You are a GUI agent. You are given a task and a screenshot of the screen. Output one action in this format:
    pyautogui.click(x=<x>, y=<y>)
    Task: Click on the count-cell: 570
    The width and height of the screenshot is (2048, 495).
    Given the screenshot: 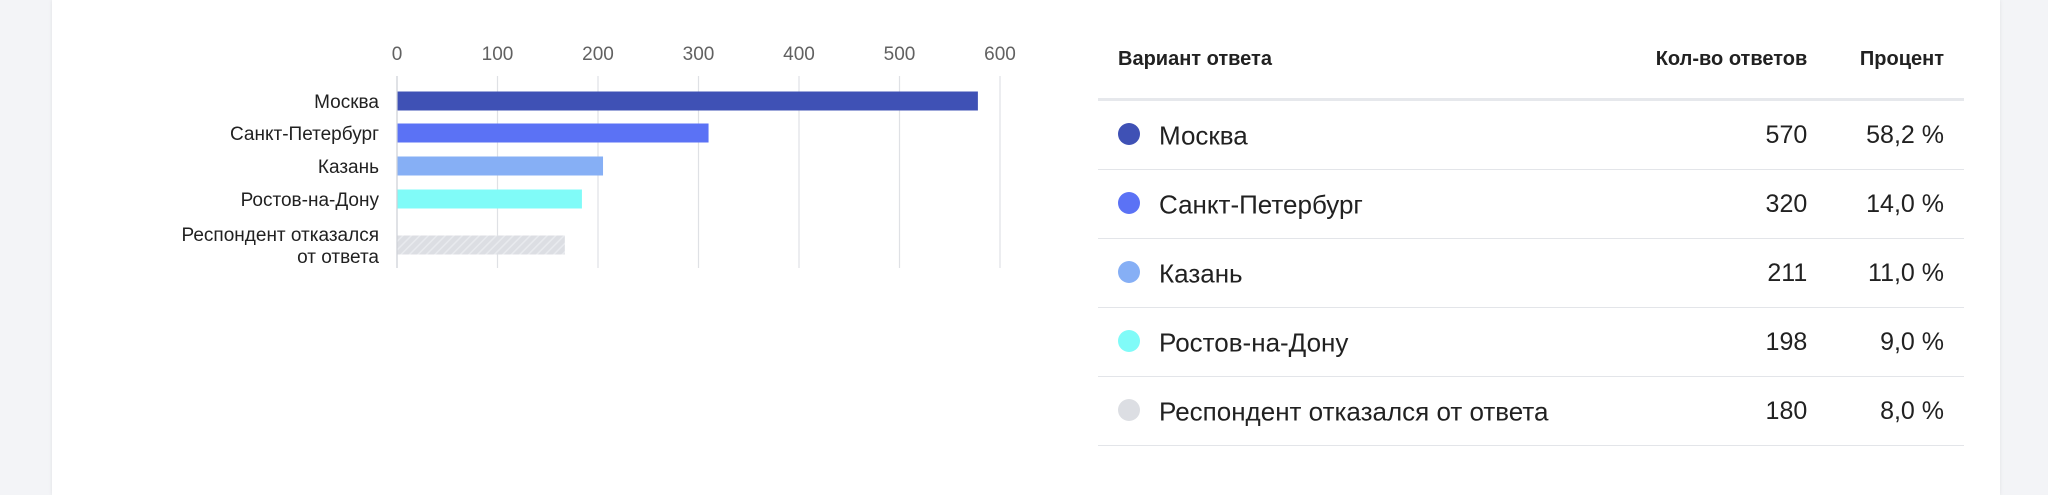 What is the action you would take?
    pyautogui.click(x=1722, y=134)
    